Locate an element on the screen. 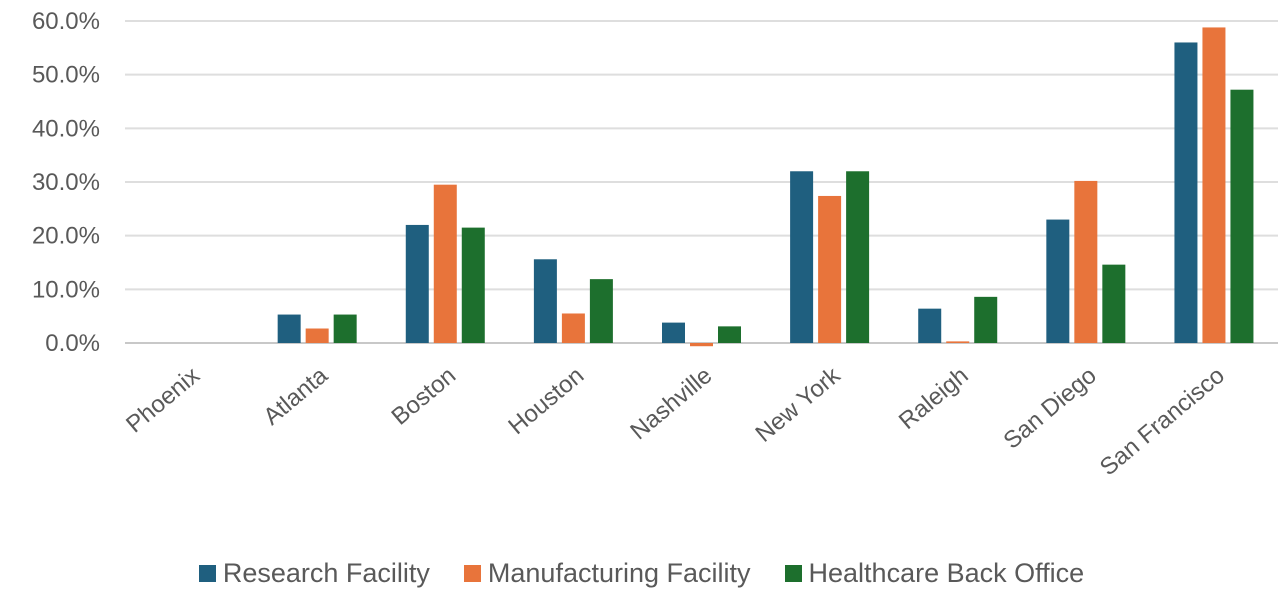  y-tick-label: 40.0% is located at coordinates (66, 128).